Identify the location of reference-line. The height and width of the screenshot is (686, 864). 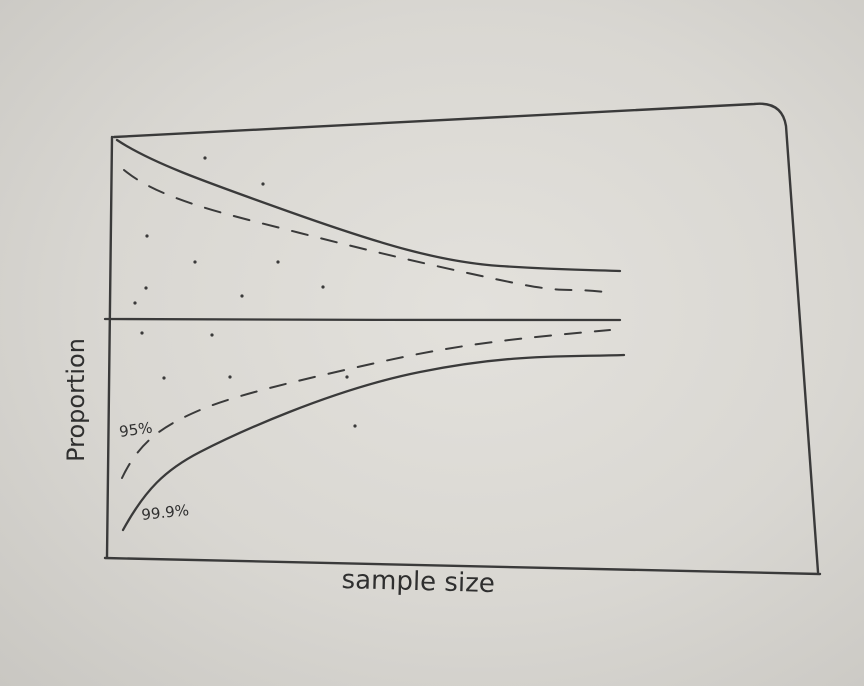
(362, 319).